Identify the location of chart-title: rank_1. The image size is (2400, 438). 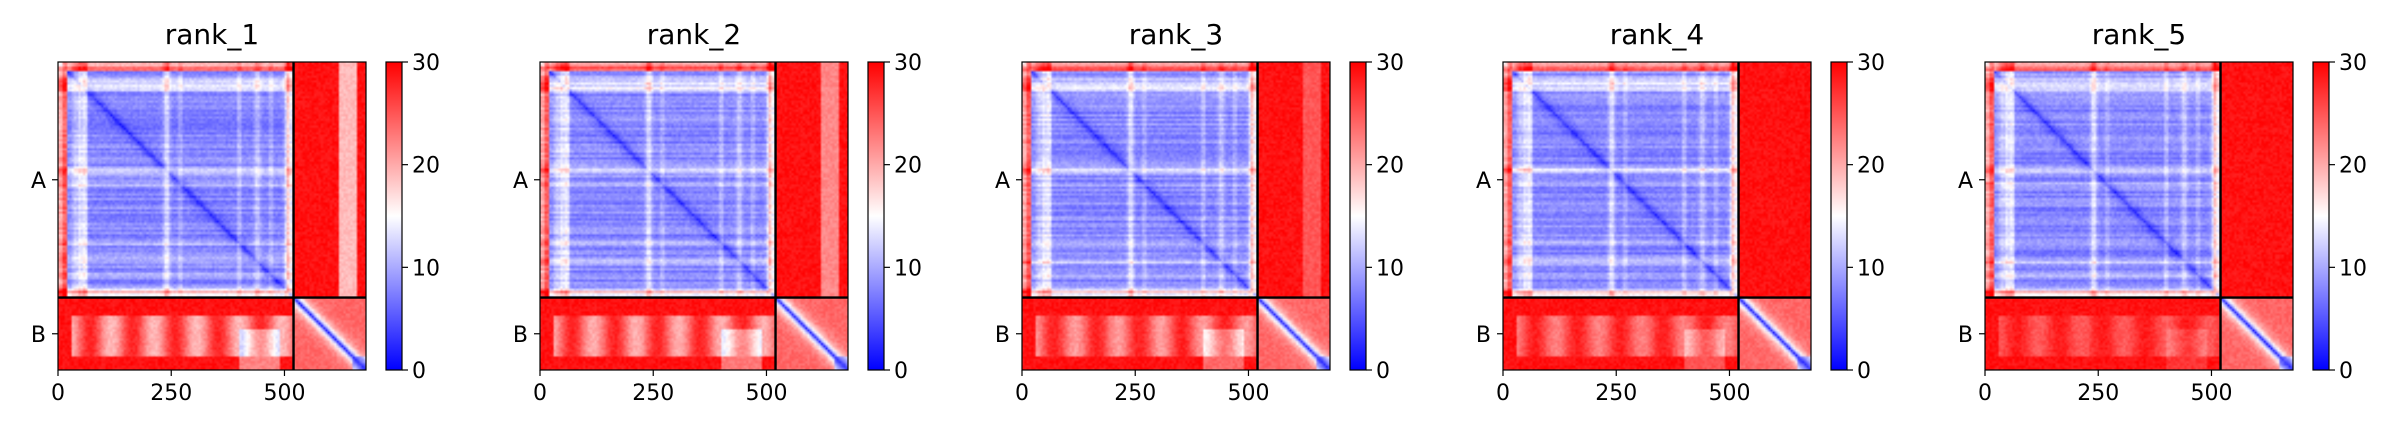
(212, 34).